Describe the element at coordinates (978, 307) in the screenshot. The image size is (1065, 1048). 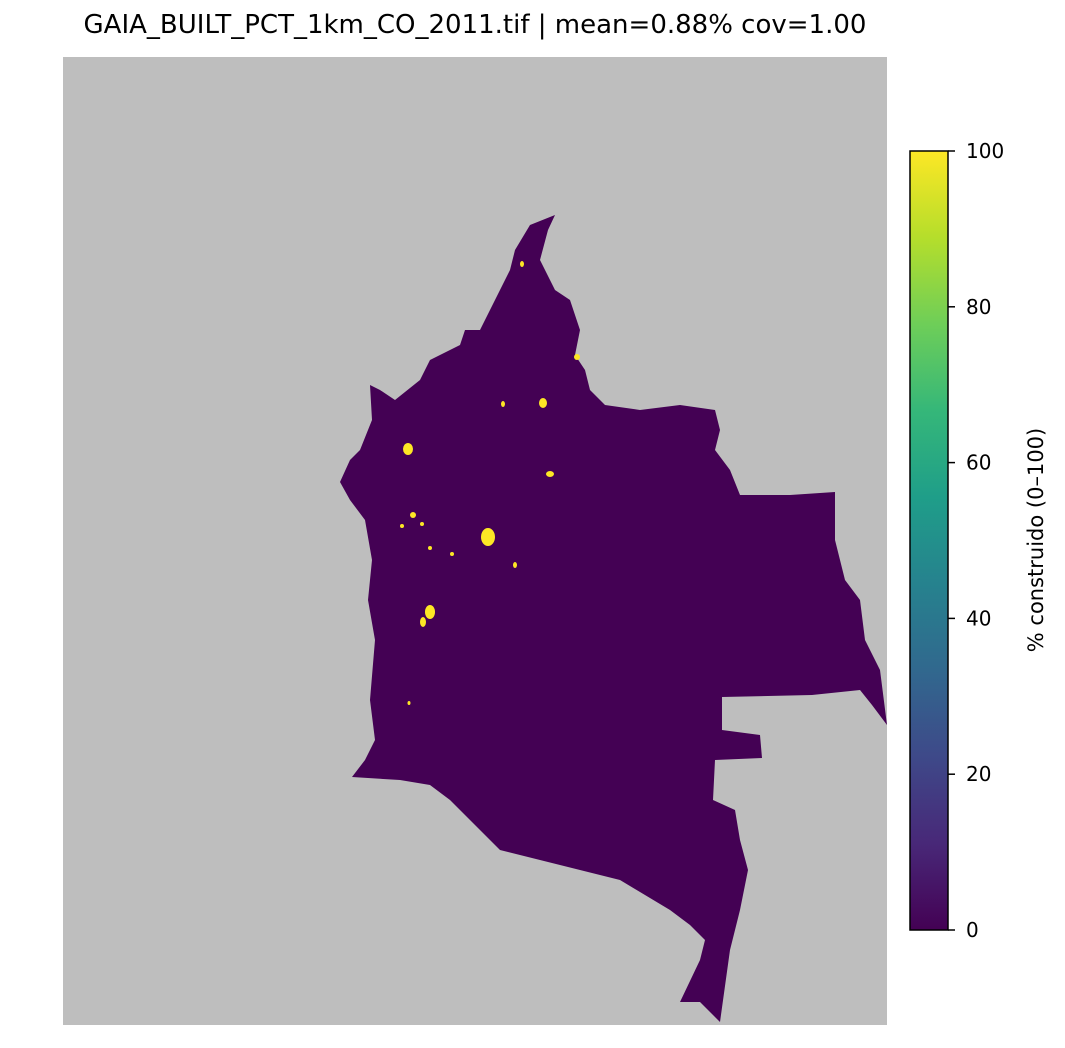
I see `colorbar-tick-label: 80` at that location.